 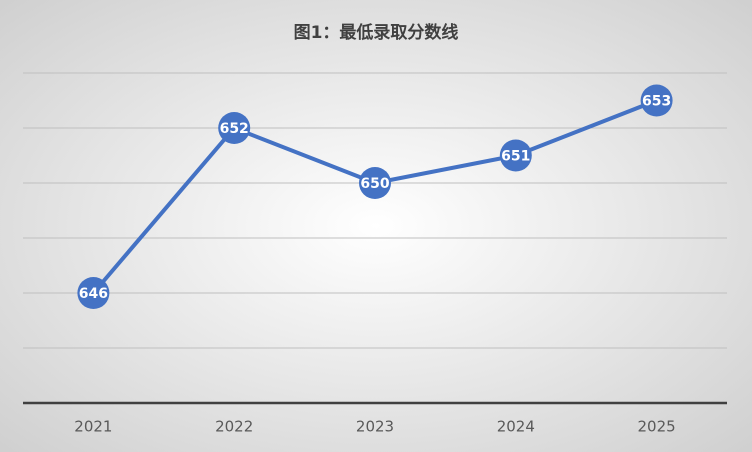 What do you see at coordinates (375, 427) in the screenshot?
I see `x-tick-label: 2023` at bounding box center [375, 427].